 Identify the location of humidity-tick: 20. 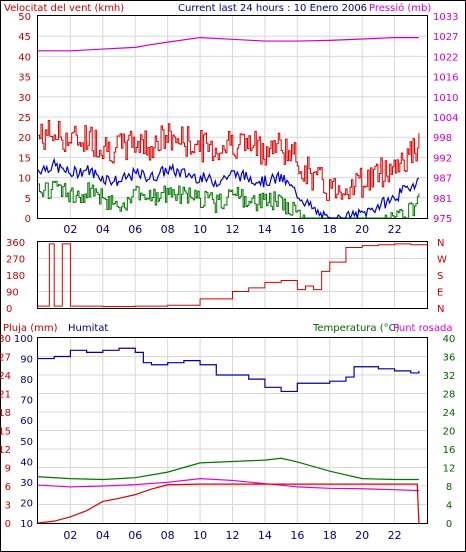
(26, 503).